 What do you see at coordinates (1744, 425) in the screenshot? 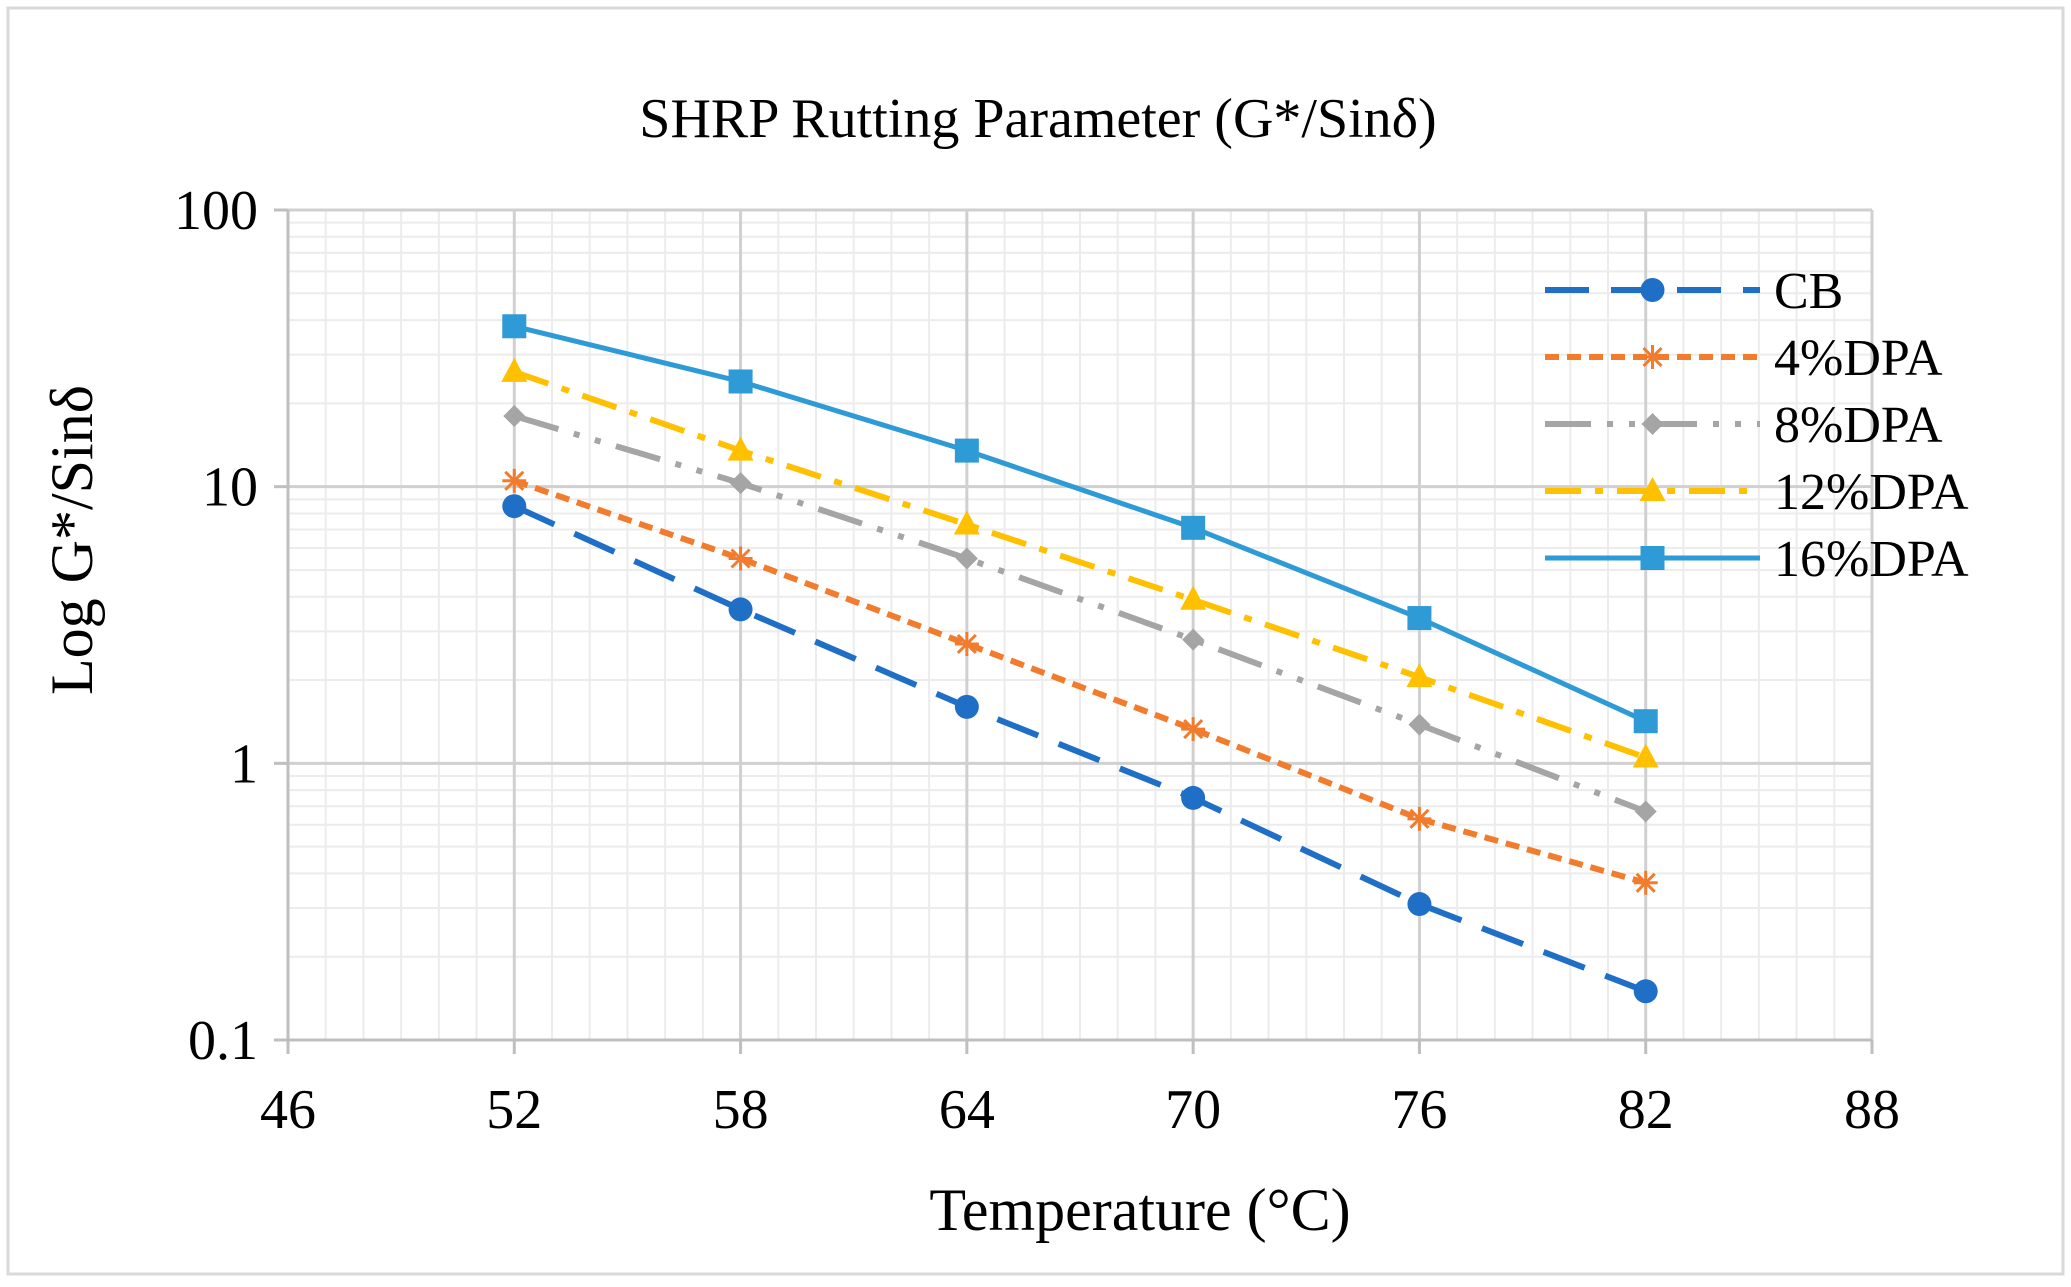
I see `legend-entry: 8%DPA` at bounding box center [1744, 425].